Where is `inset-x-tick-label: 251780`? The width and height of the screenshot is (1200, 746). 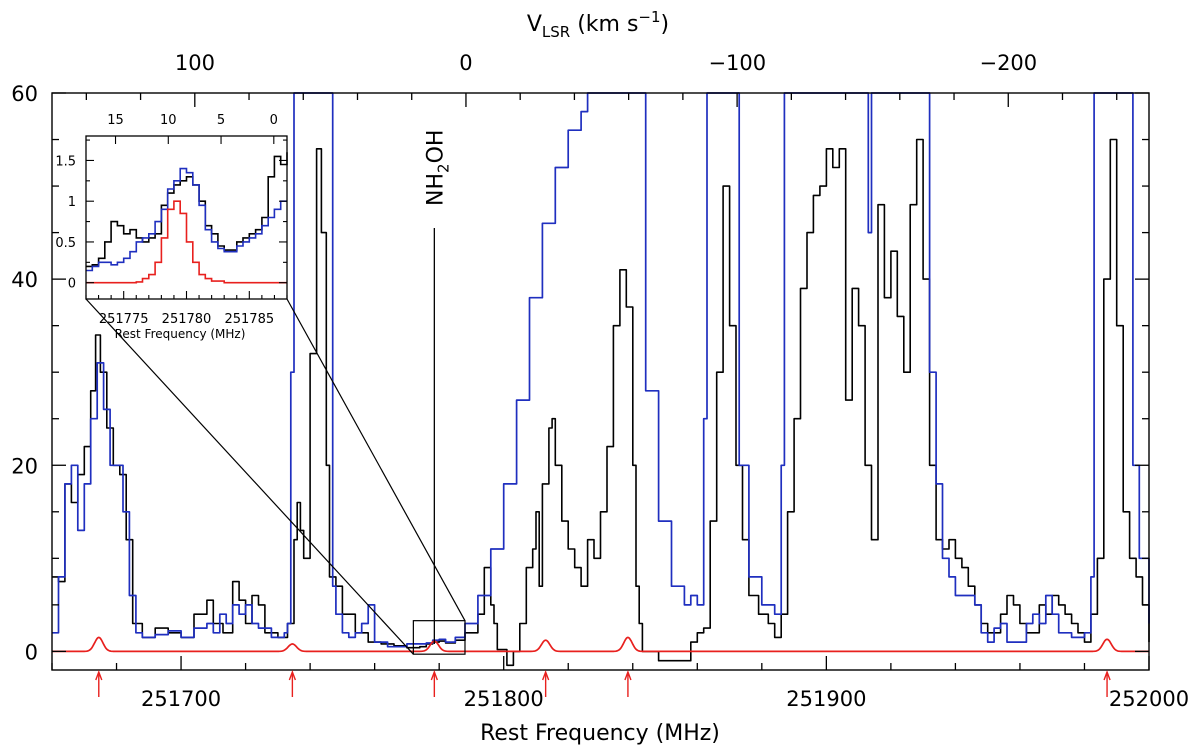 inset-x-tick-label: 251780 is located at coordinates (187, 319).